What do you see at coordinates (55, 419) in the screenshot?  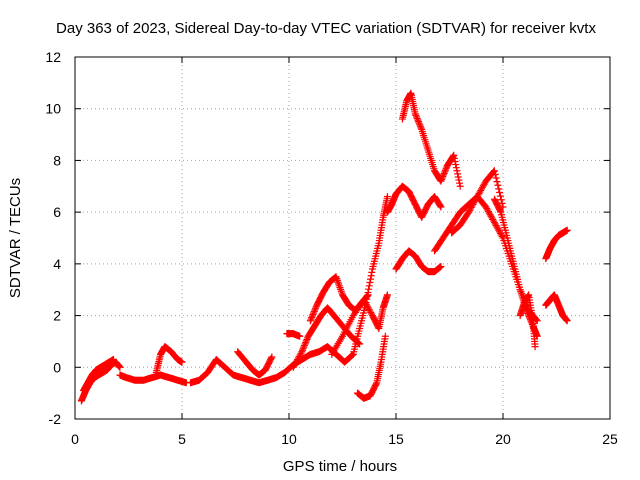 I see `y-tick-label: -2` at bounding box center [55, 419].